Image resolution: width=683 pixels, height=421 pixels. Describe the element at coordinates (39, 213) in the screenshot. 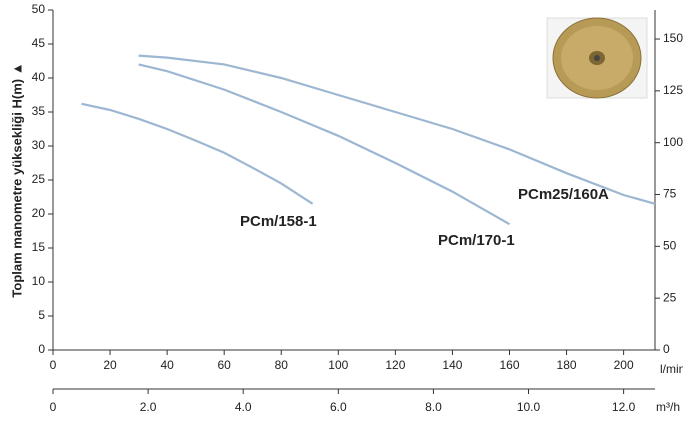

I see `y-tick-label: 20` at that location.